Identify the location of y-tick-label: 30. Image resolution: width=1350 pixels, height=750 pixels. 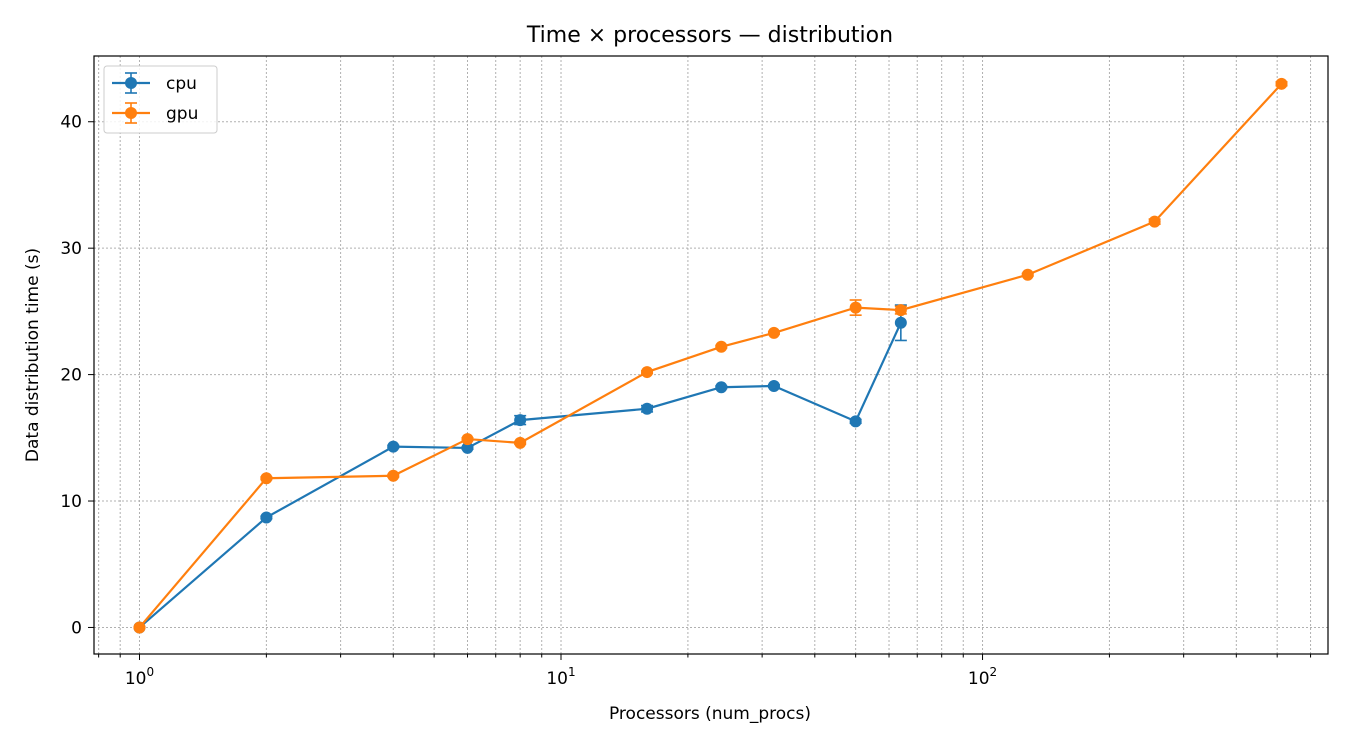
(71, 249).